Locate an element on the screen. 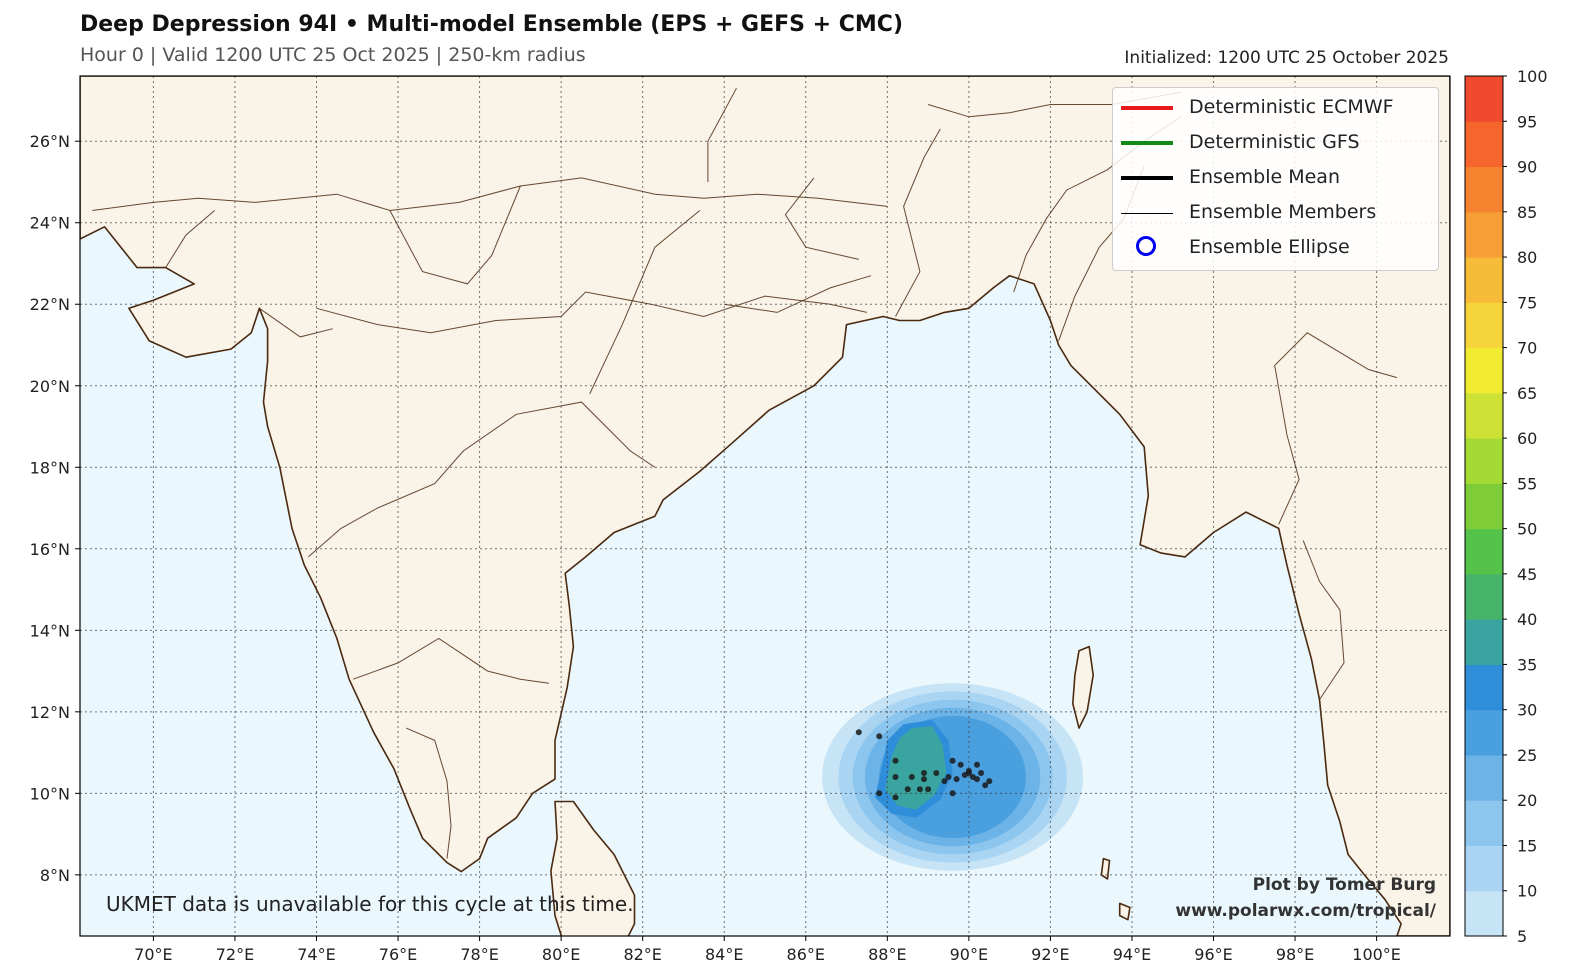  lon-tick-label: 90°E is located at coordinates (969, 954).